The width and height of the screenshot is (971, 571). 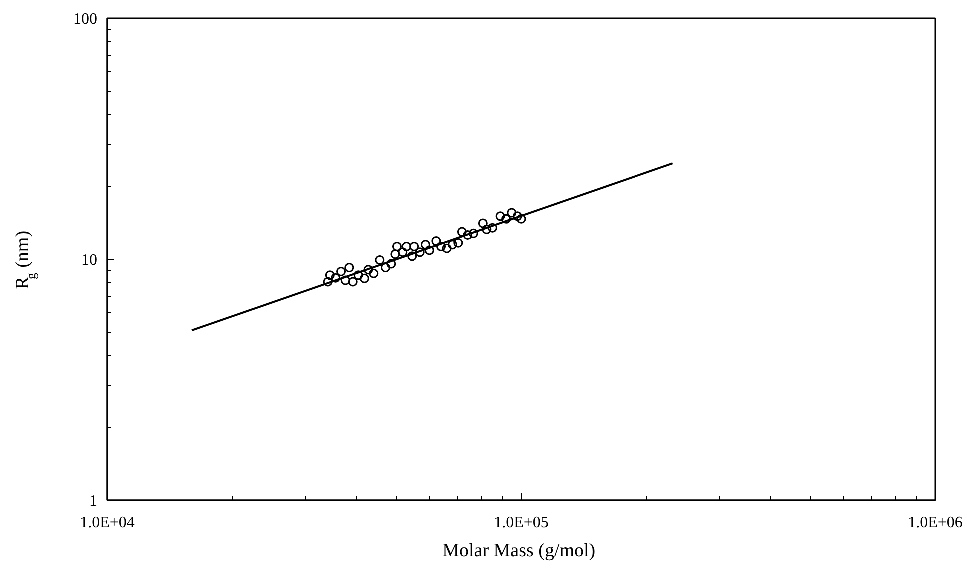 I want to click on y-tick-label: 10, so click(x=90, y=260).